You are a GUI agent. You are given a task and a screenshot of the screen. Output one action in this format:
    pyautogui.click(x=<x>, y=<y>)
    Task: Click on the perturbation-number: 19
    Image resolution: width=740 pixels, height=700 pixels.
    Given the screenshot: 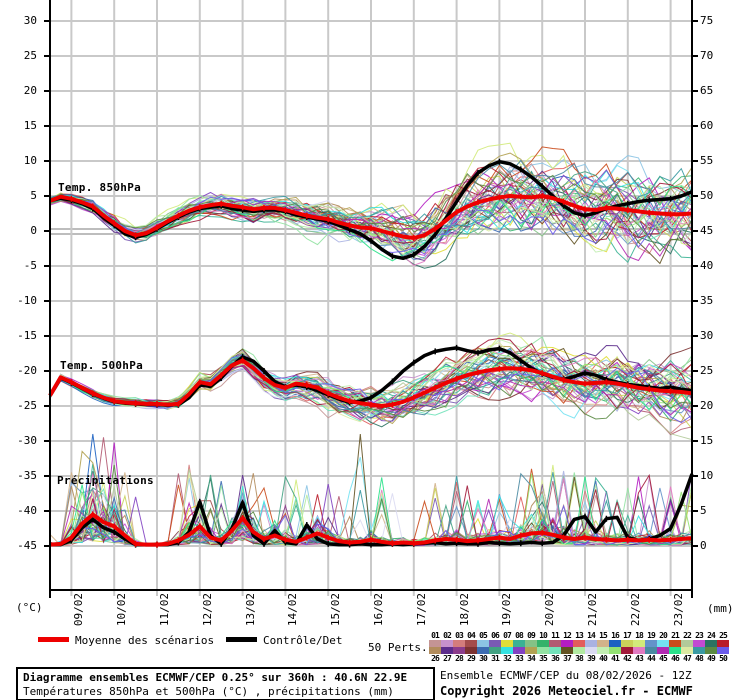 What is the action you would take?
    pyautogui.click(x=651, y=635)
    